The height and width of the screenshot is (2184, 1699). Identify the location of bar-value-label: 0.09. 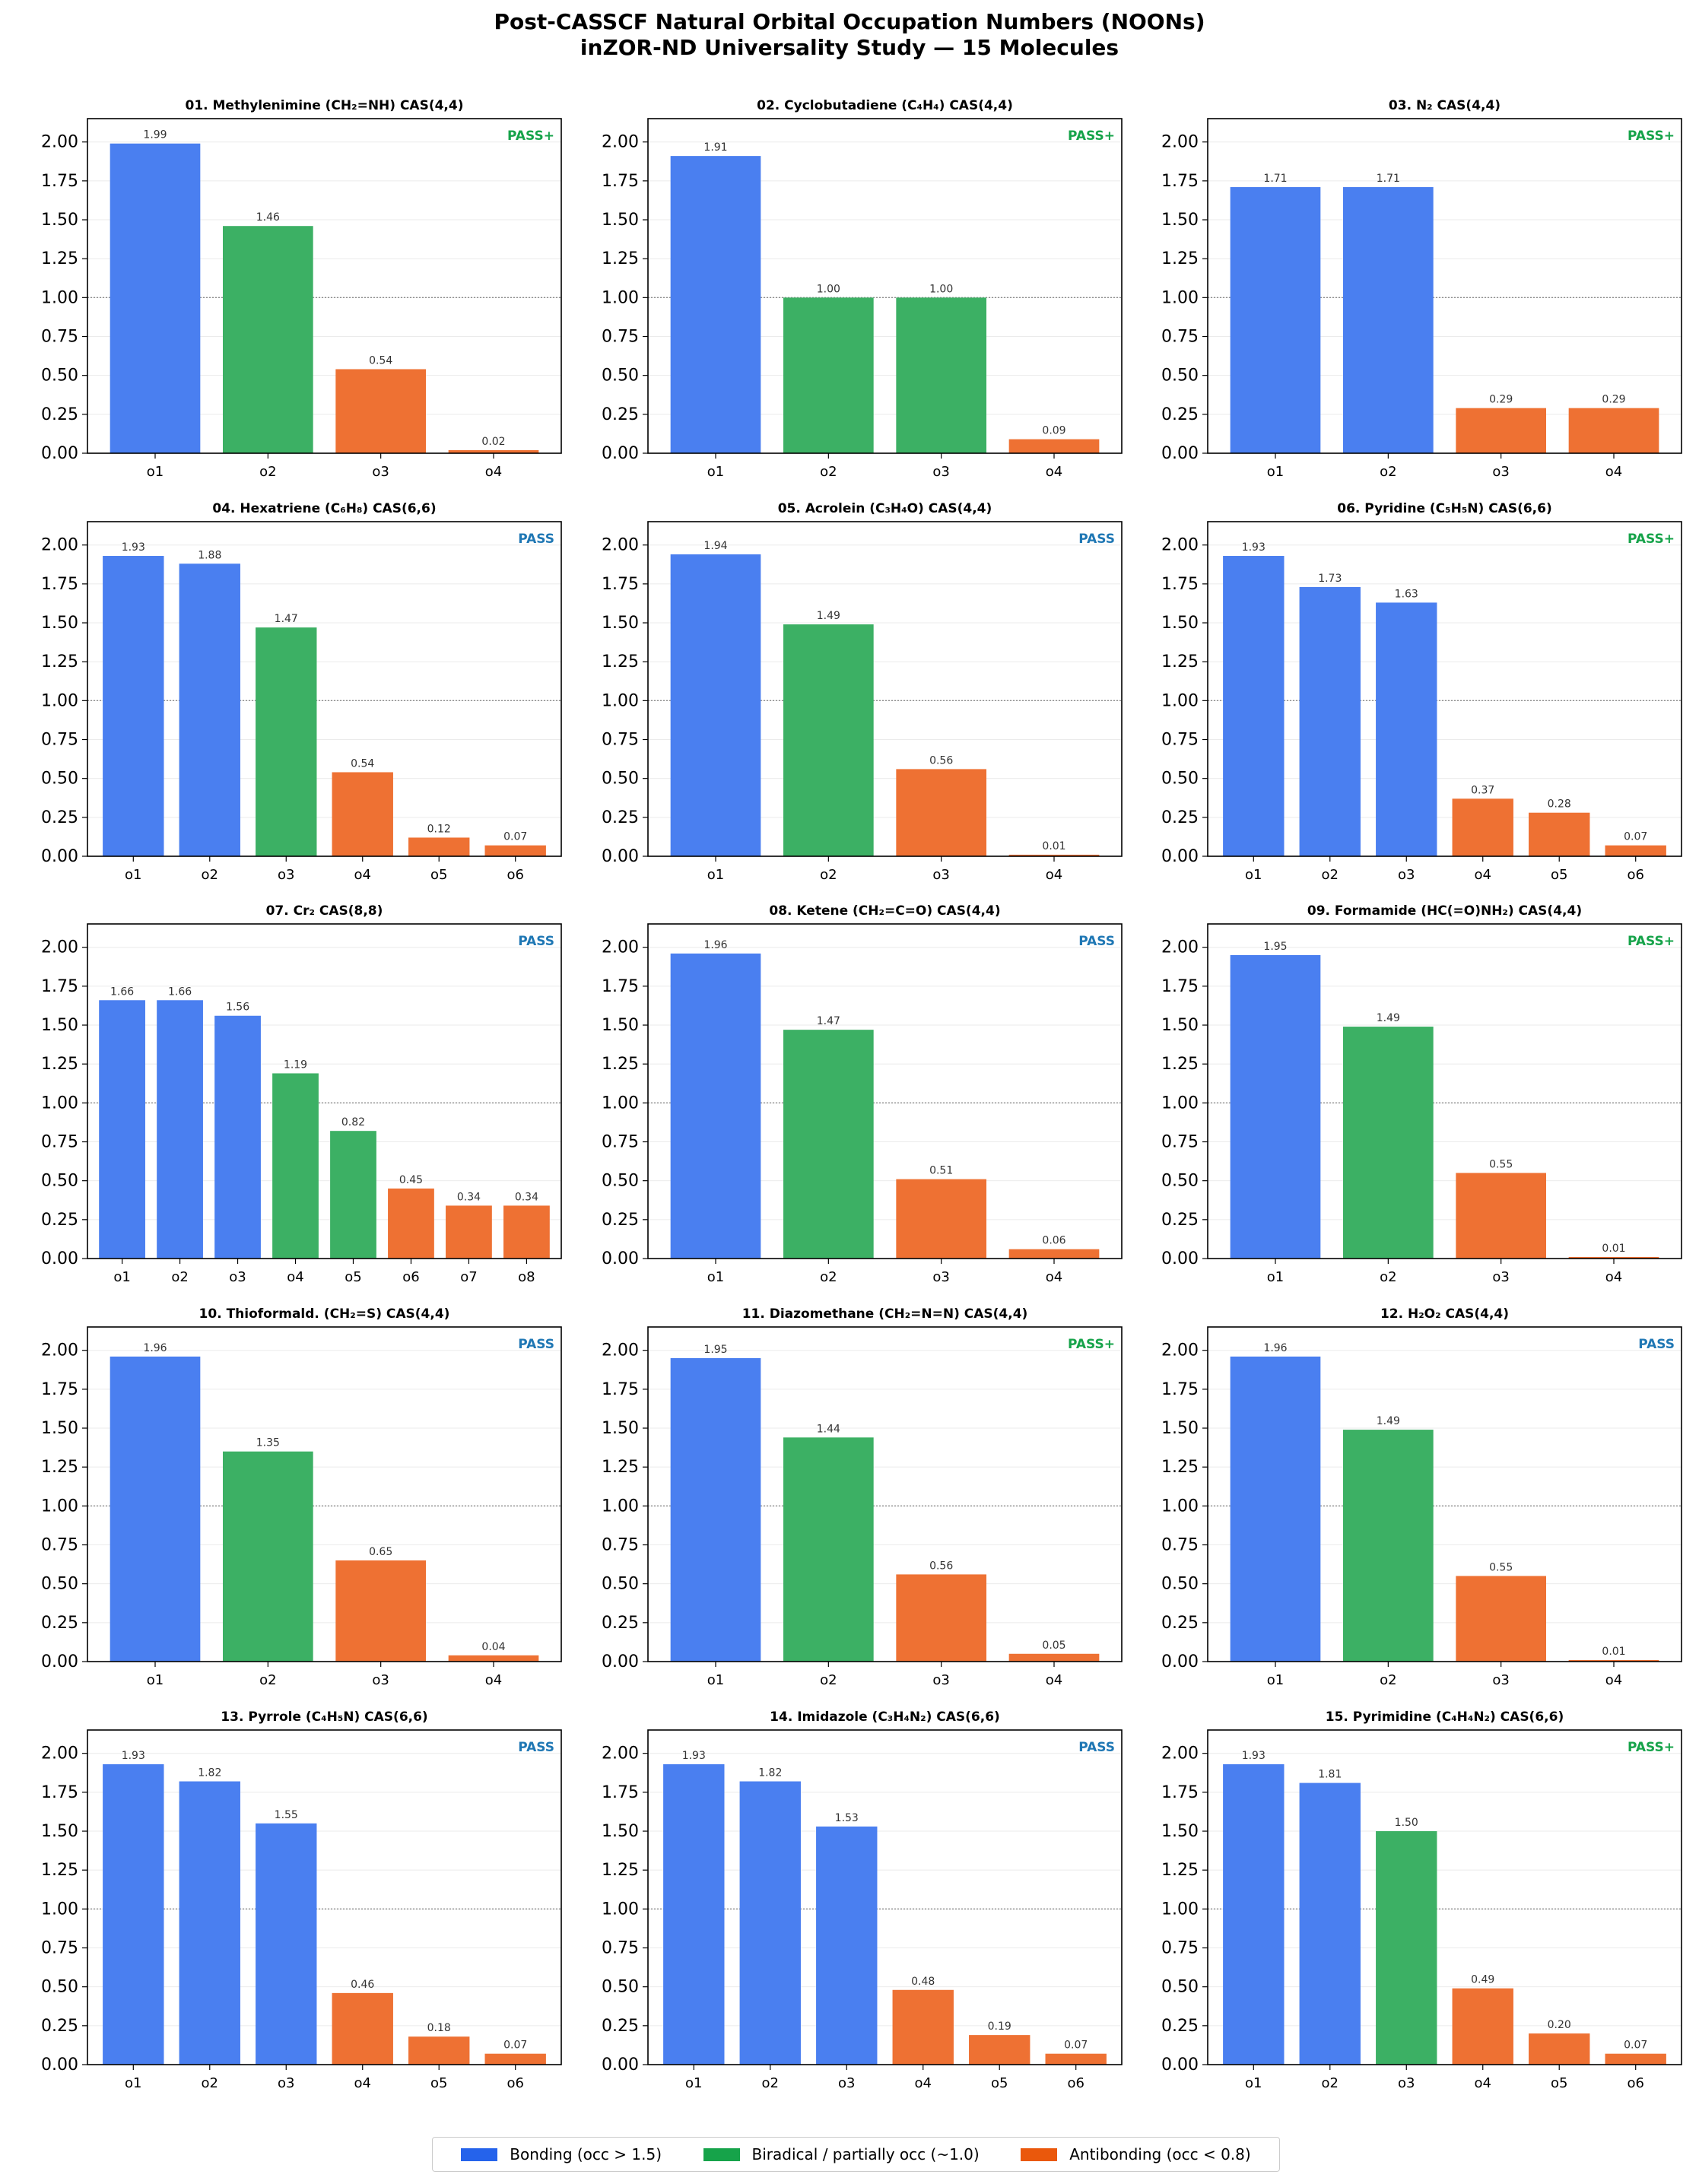
(1053, 431).